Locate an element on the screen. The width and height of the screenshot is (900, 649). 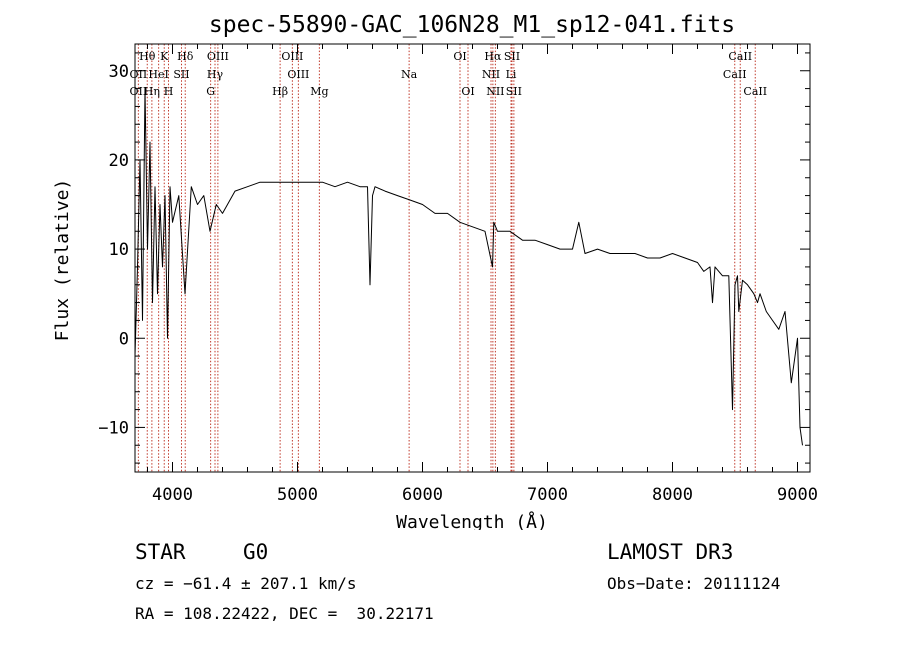
y-tick-label: 0 is located at coordinates (124, 339).